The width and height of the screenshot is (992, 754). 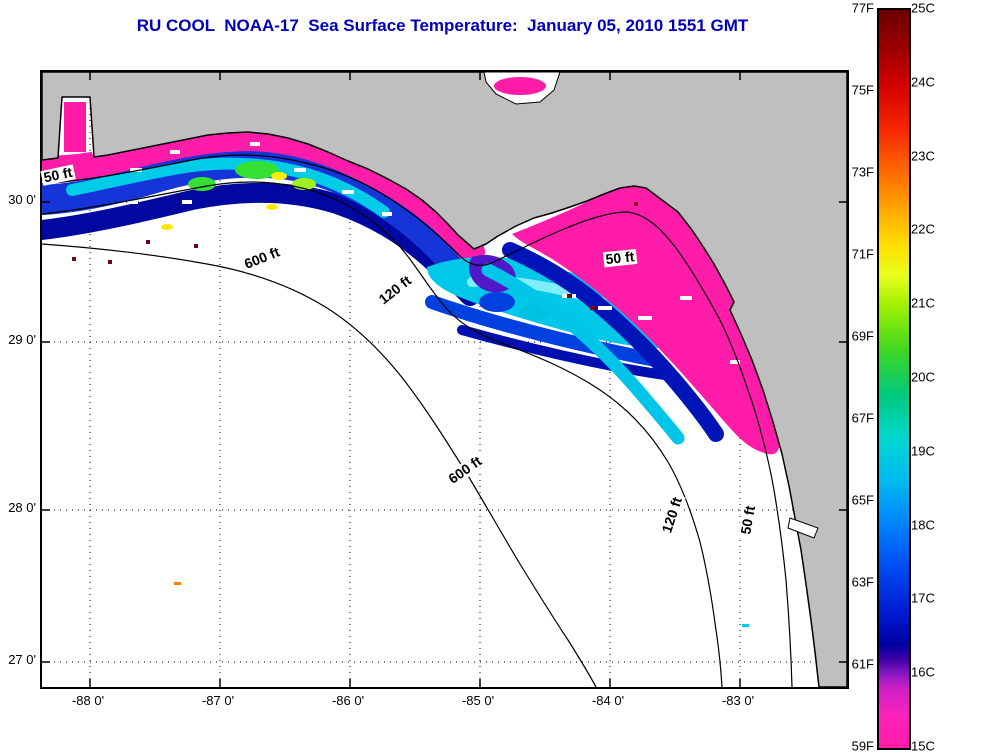 I want to click on sst-west-patches, so click(x=238, y=195).